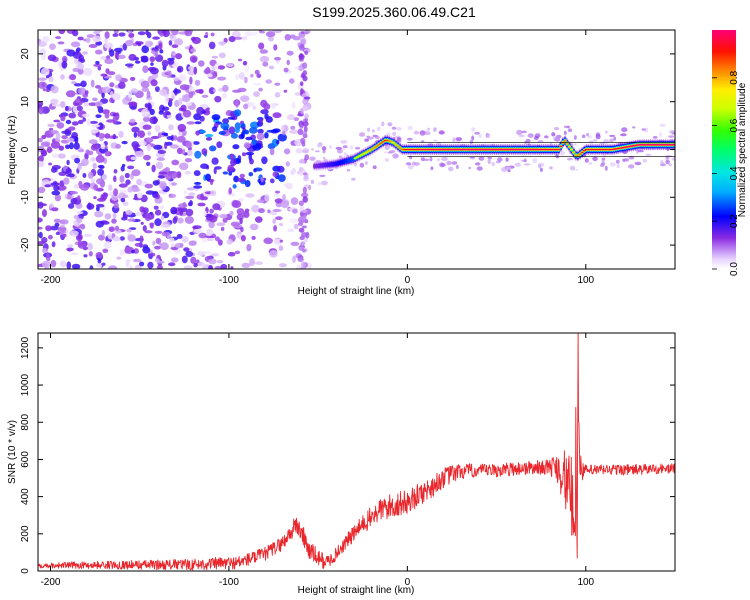  Describe the element at coordinates (229, 582) in the screenshot. I see `snr-x-tick-label: -100` at that location.